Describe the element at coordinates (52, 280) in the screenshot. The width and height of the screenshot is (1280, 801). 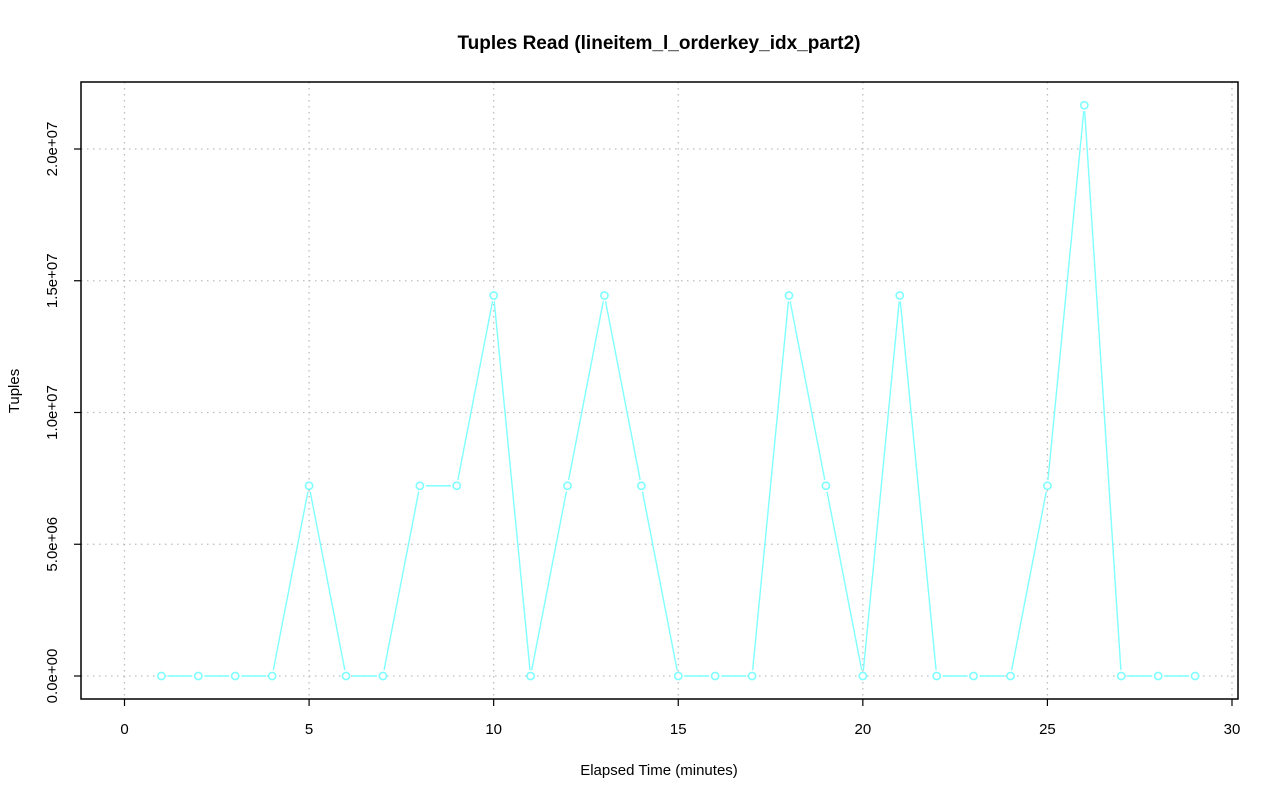
I see `y-tick-label: 1.5e+07` at that location.